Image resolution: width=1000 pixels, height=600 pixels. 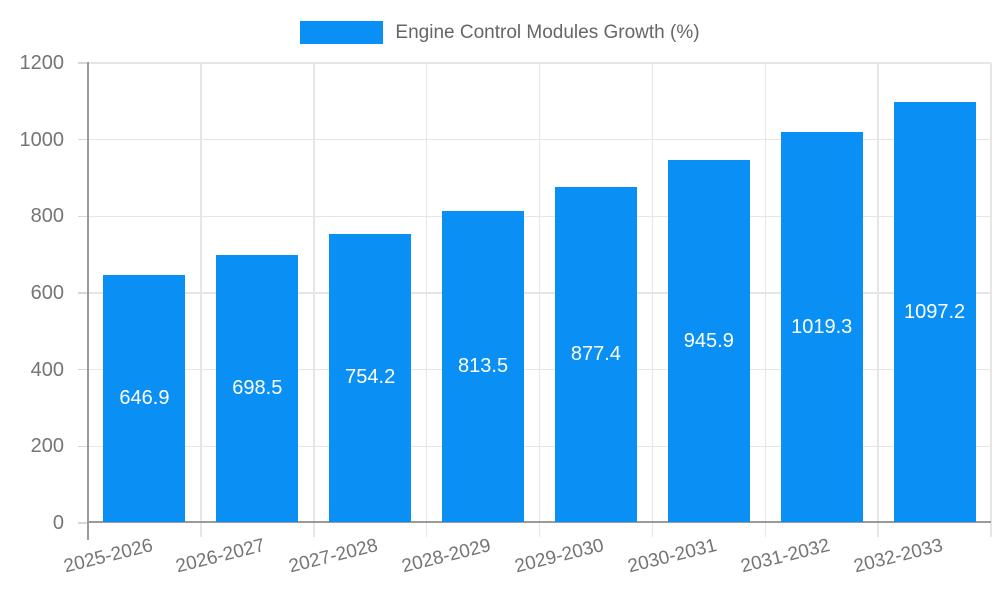 What do you see at coordinates (47, 216) in the screenshot?
I see `y-tick-label: 800` at bounding box center [47, 216].